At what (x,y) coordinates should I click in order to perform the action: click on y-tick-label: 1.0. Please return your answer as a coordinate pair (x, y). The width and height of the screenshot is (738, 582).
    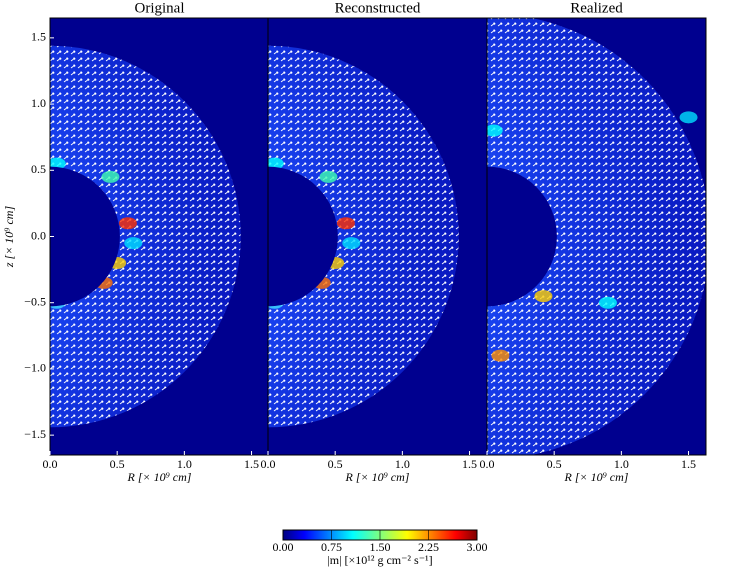
    Looking at the image, I should click on (38, 103).